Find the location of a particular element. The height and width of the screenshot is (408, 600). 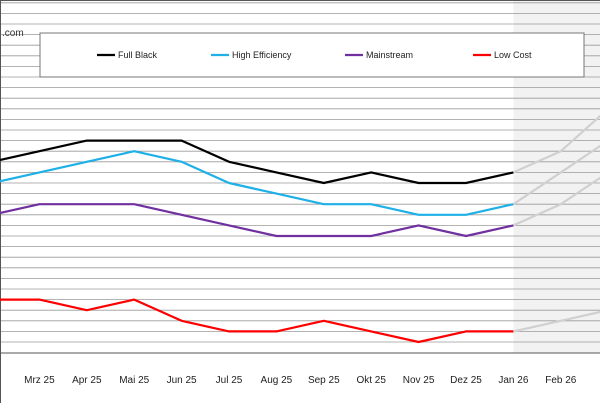

x-tick-label: Nov 25 is located at coordinates (419, 380).